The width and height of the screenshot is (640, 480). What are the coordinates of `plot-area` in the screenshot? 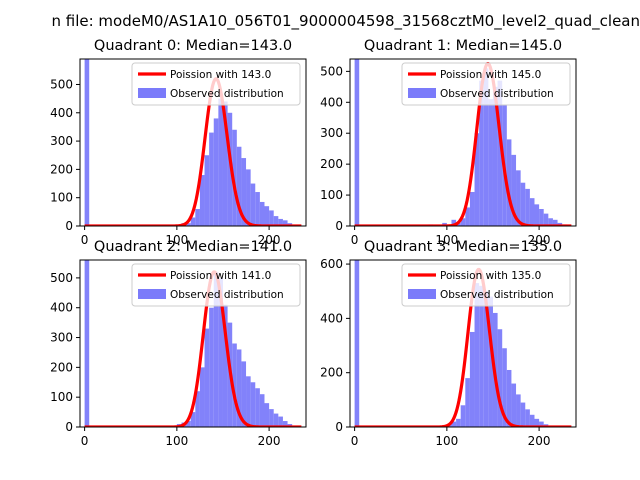 It's located at (463, 343).